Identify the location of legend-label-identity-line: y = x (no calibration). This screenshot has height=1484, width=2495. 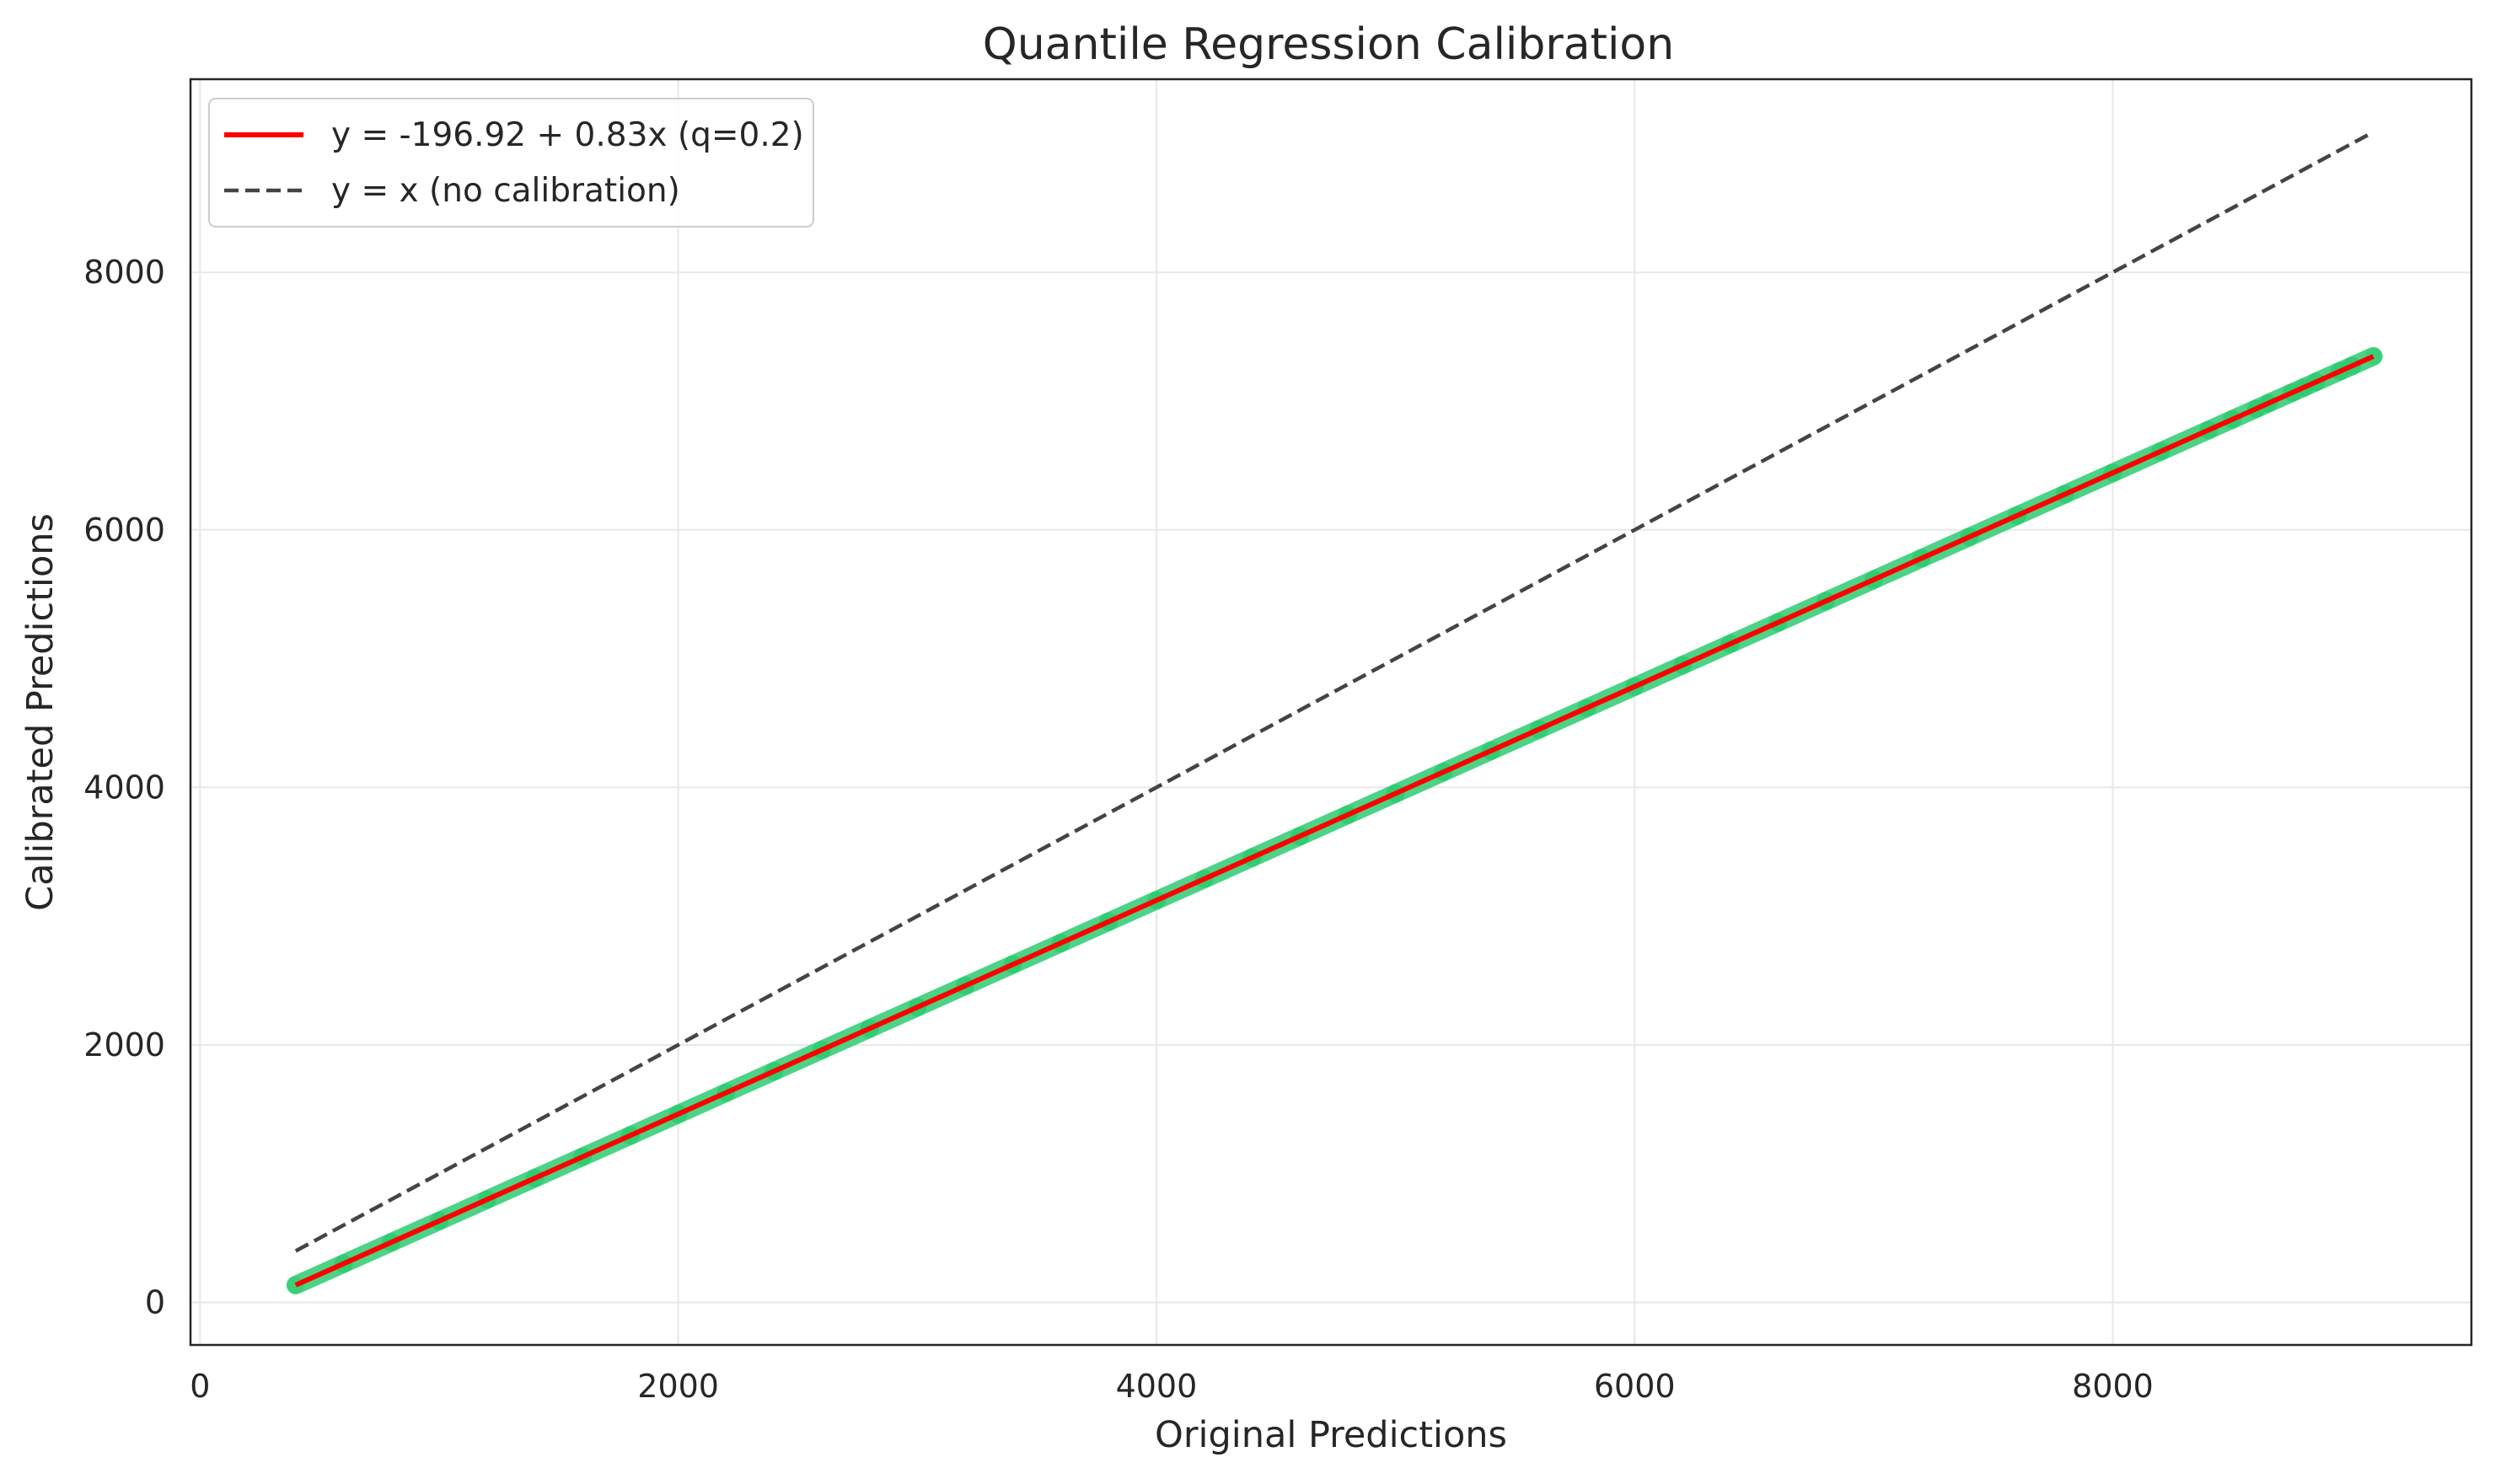
(506, 191).